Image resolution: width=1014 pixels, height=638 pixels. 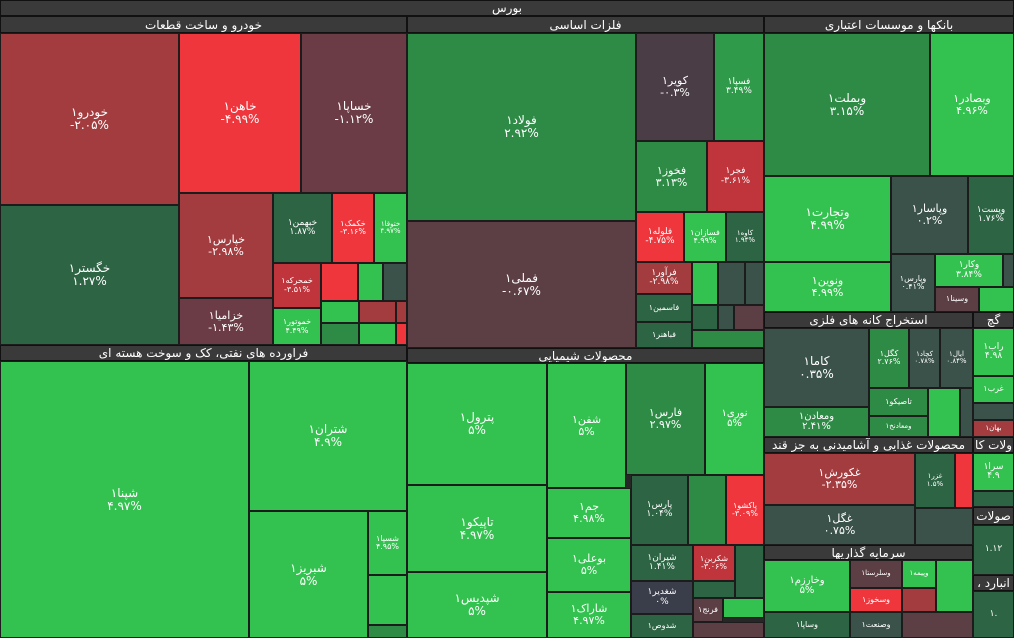 I want to click on tile-shghadir: شغدیر۱ ۰%, so click(x=662, y=597).